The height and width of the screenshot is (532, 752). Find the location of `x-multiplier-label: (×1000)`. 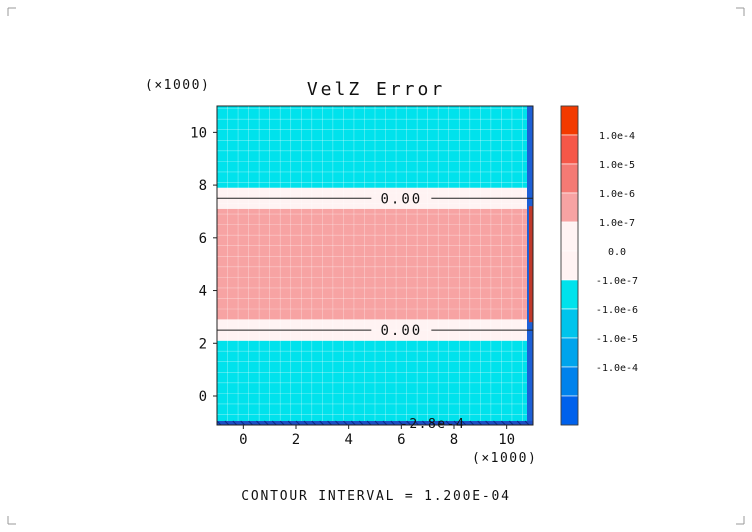

x-multiplier-label: (×1000) is located at coordinates (504, 458).